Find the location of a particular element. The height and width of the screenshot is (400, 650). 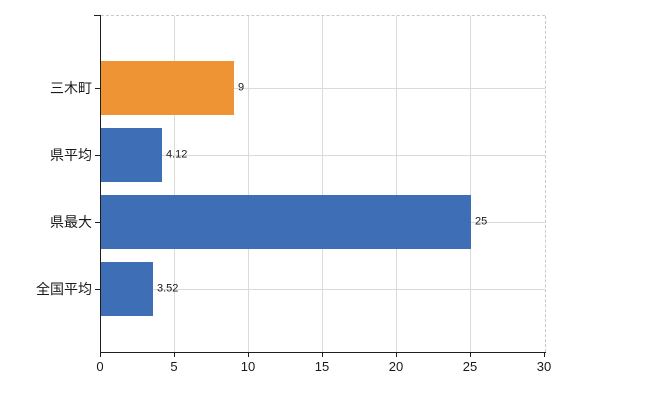

x-tick-label: 5 is located at coordinates (174, 366).